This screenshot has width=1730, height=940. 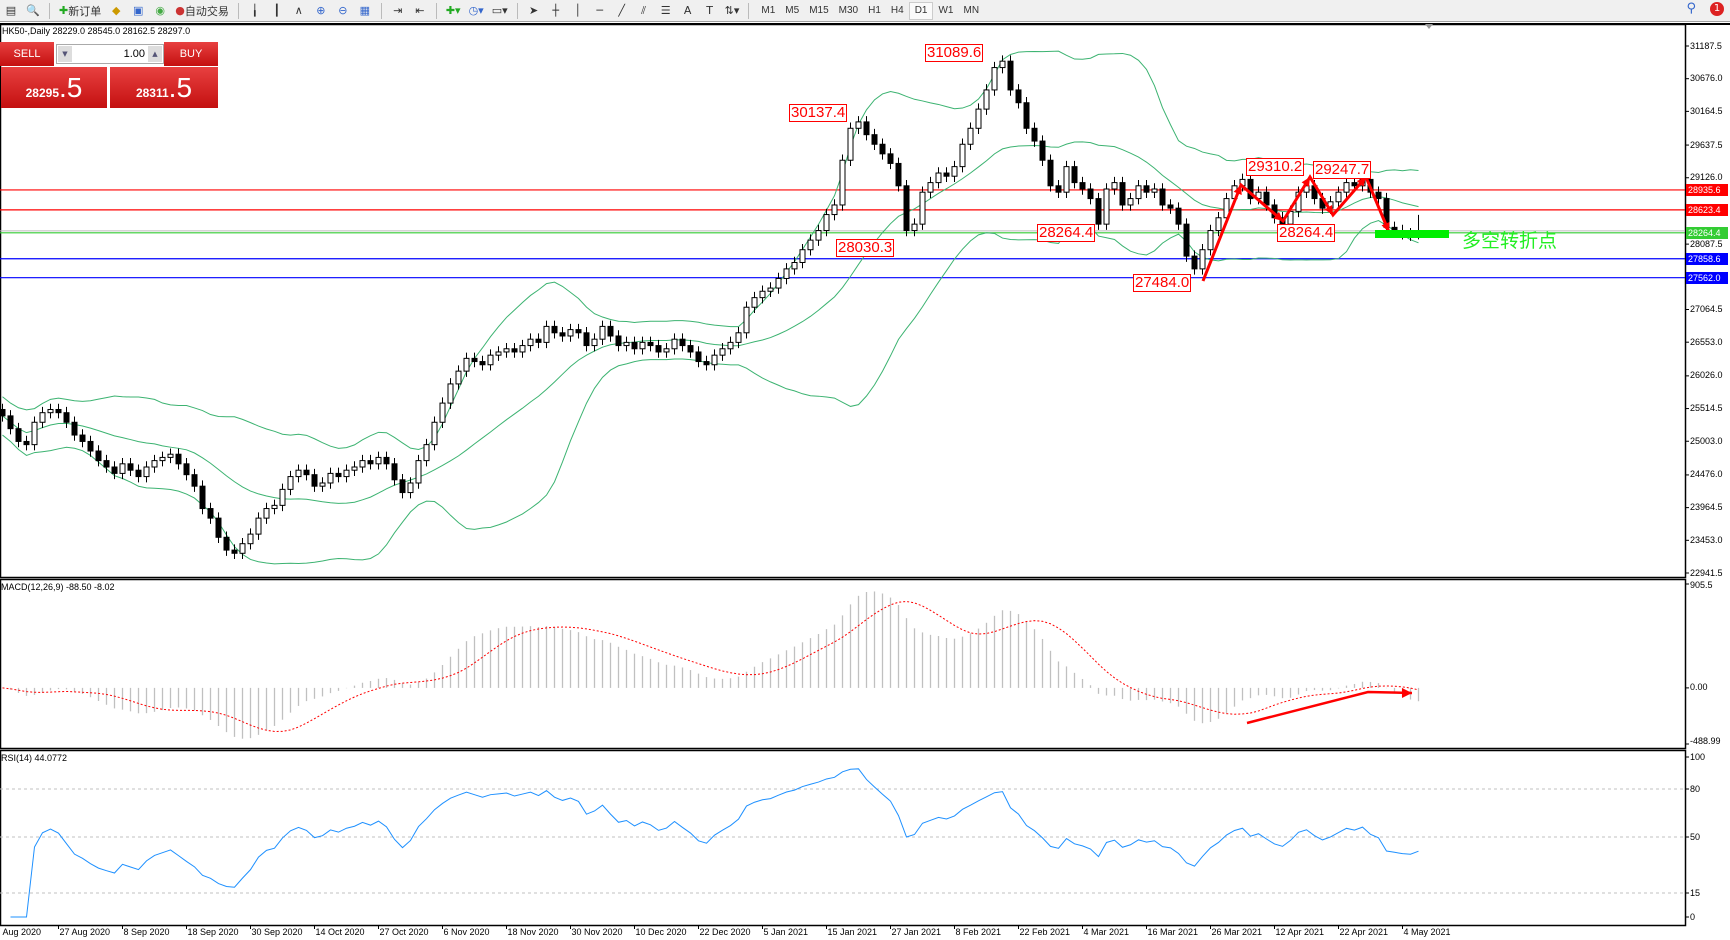 I want to click on timeframe-m1: M1, so click(x=768, y=10).